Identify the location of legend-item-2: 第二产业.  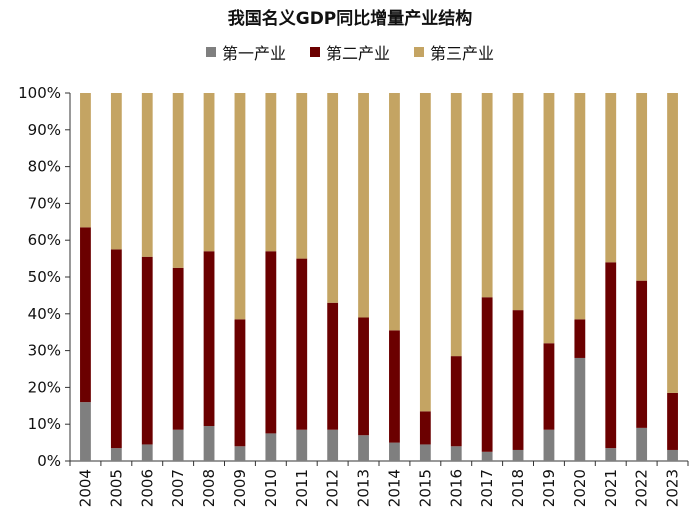
(349, 52).